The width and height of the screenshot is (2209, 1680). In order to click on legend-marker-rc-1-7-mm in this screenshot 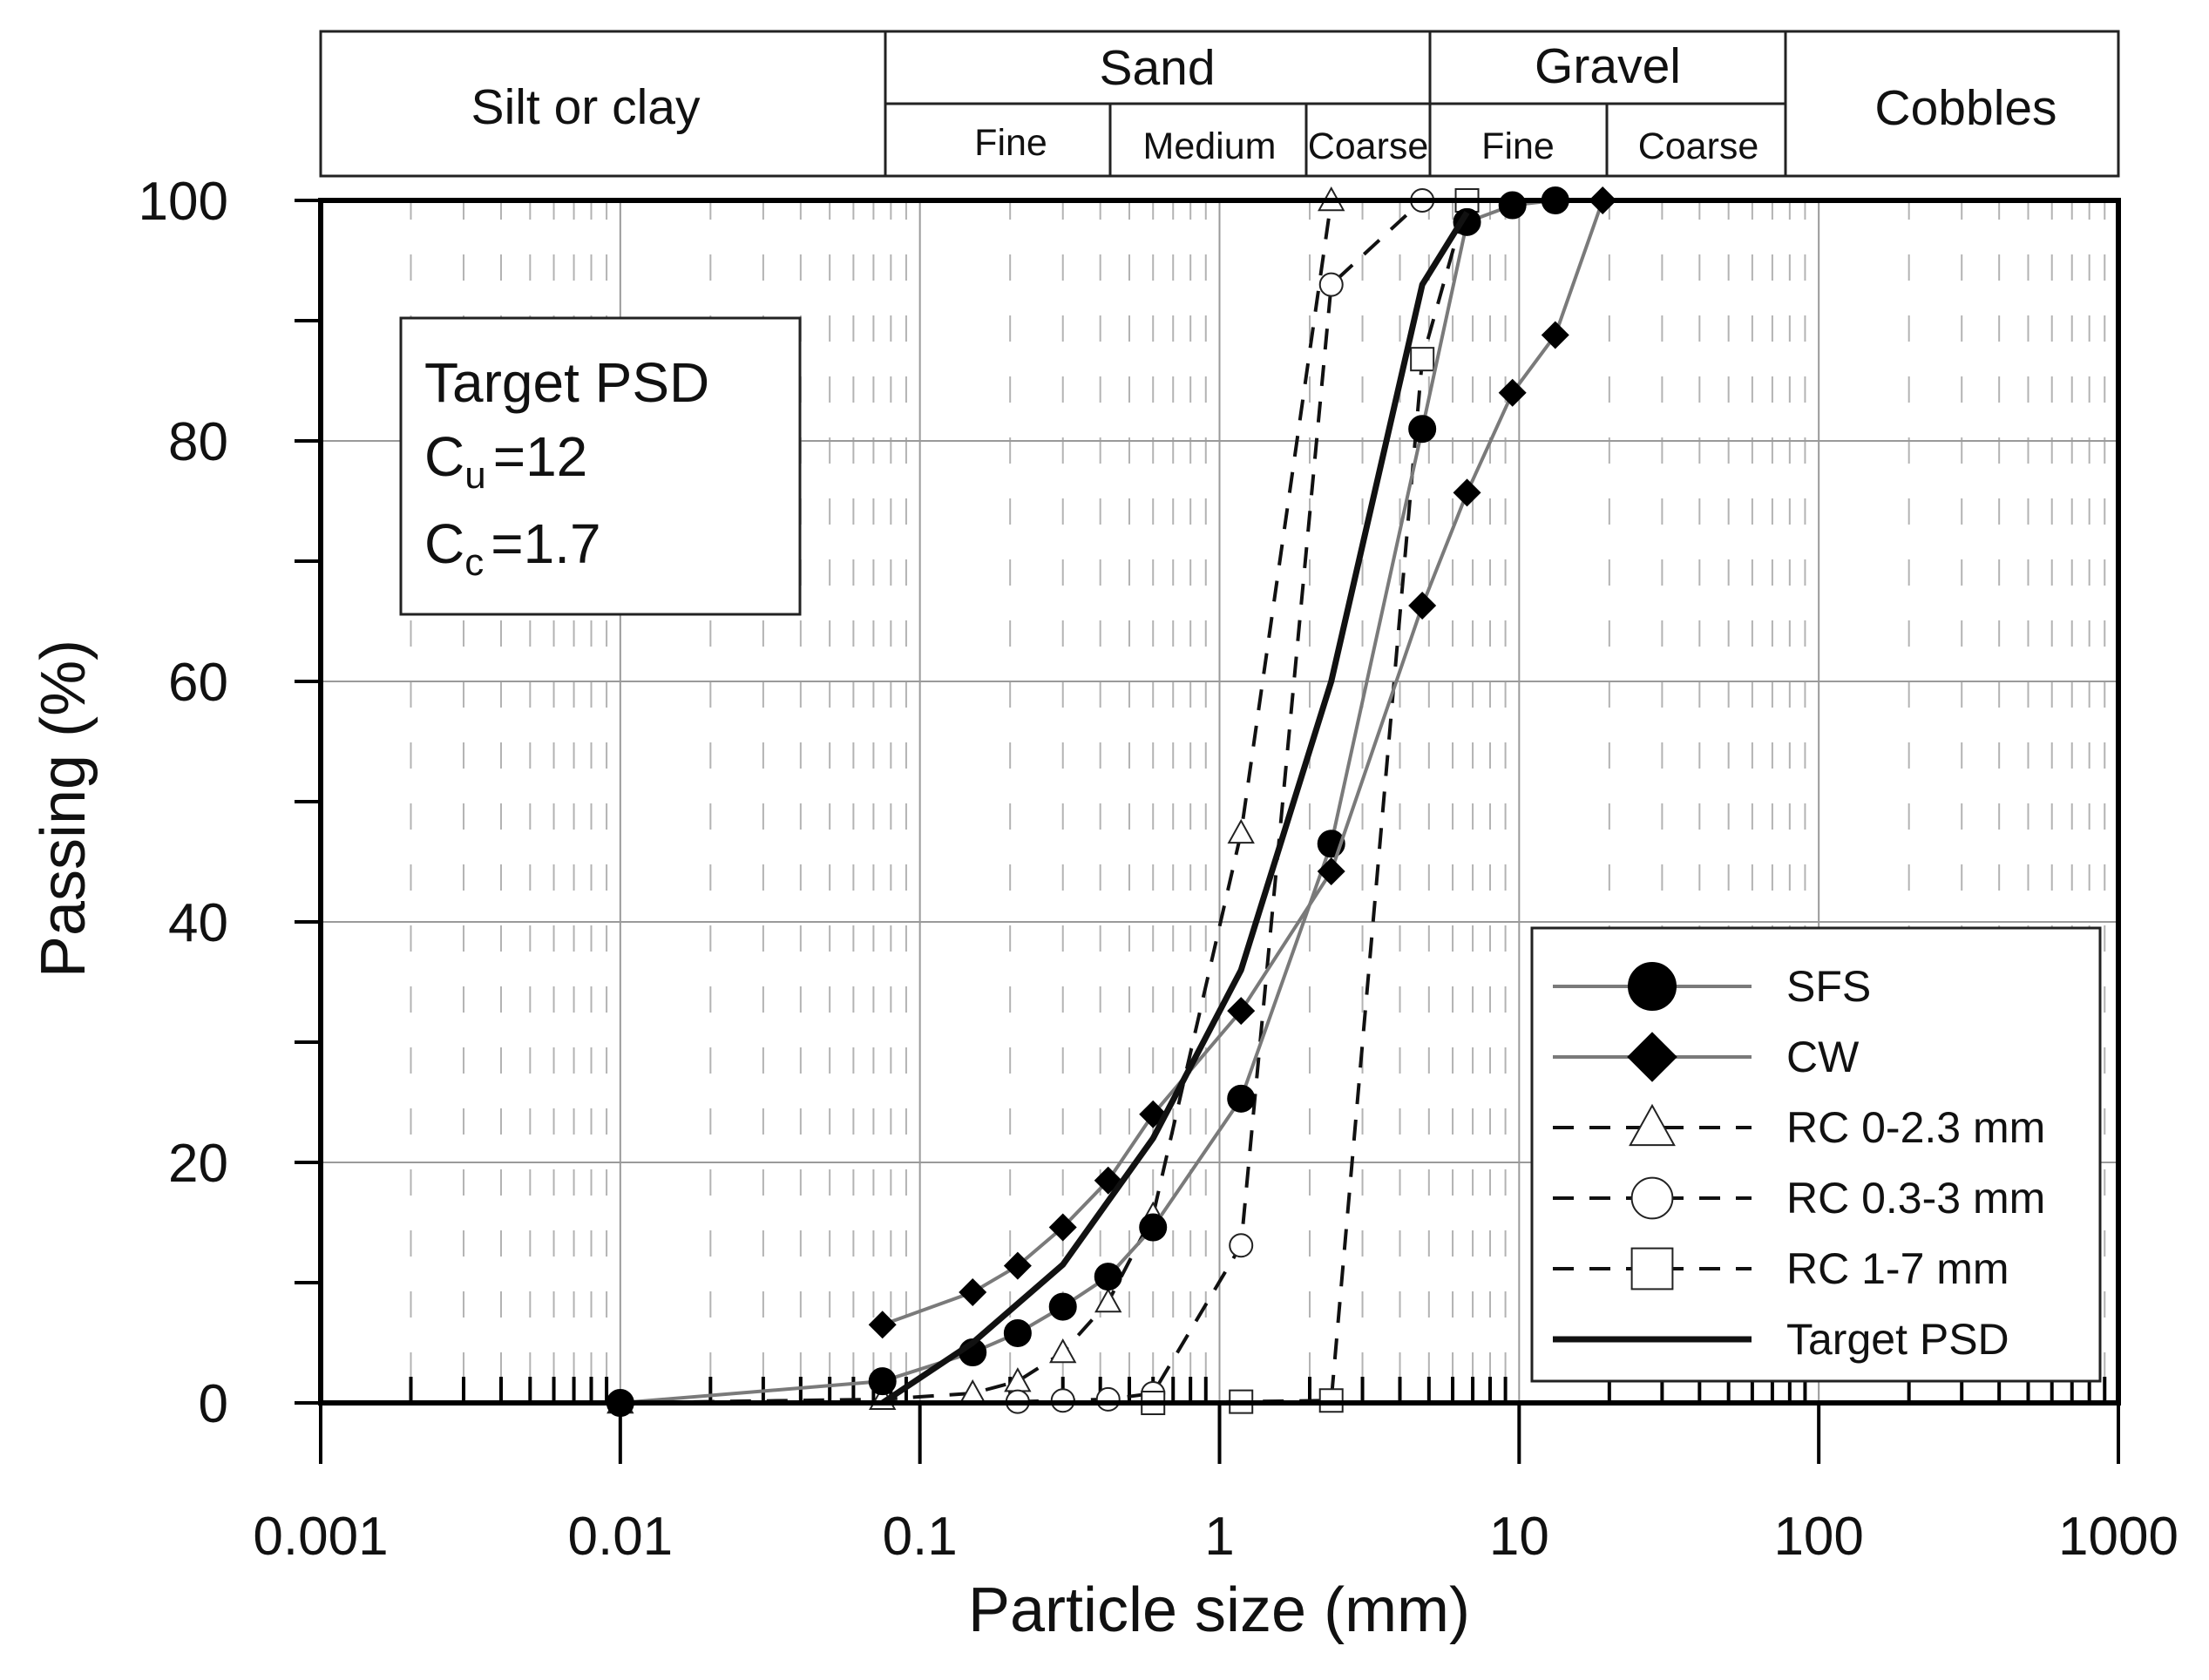, I will do `click(1652, 1268)`.